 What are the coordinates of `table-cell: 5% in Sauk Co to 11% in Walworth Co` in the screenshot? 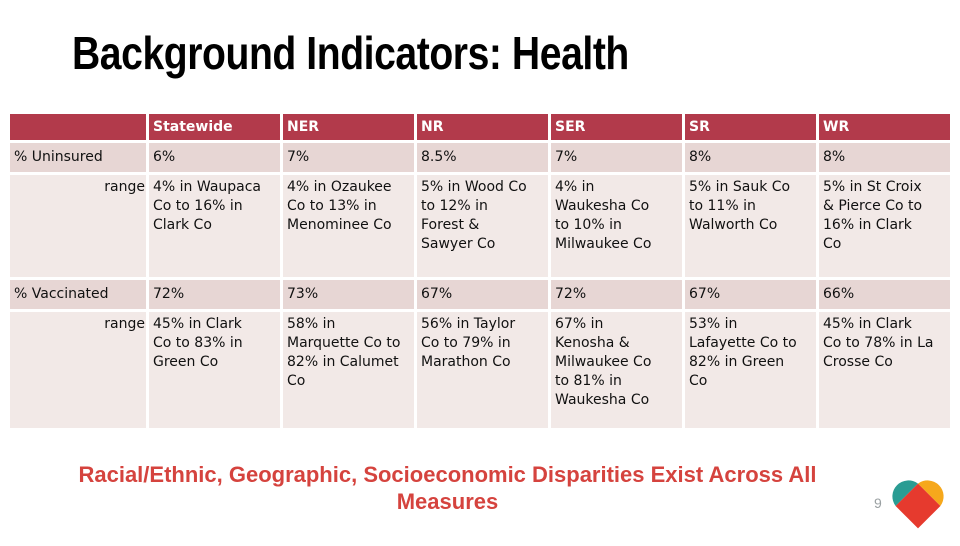 It's located at (750, 226).